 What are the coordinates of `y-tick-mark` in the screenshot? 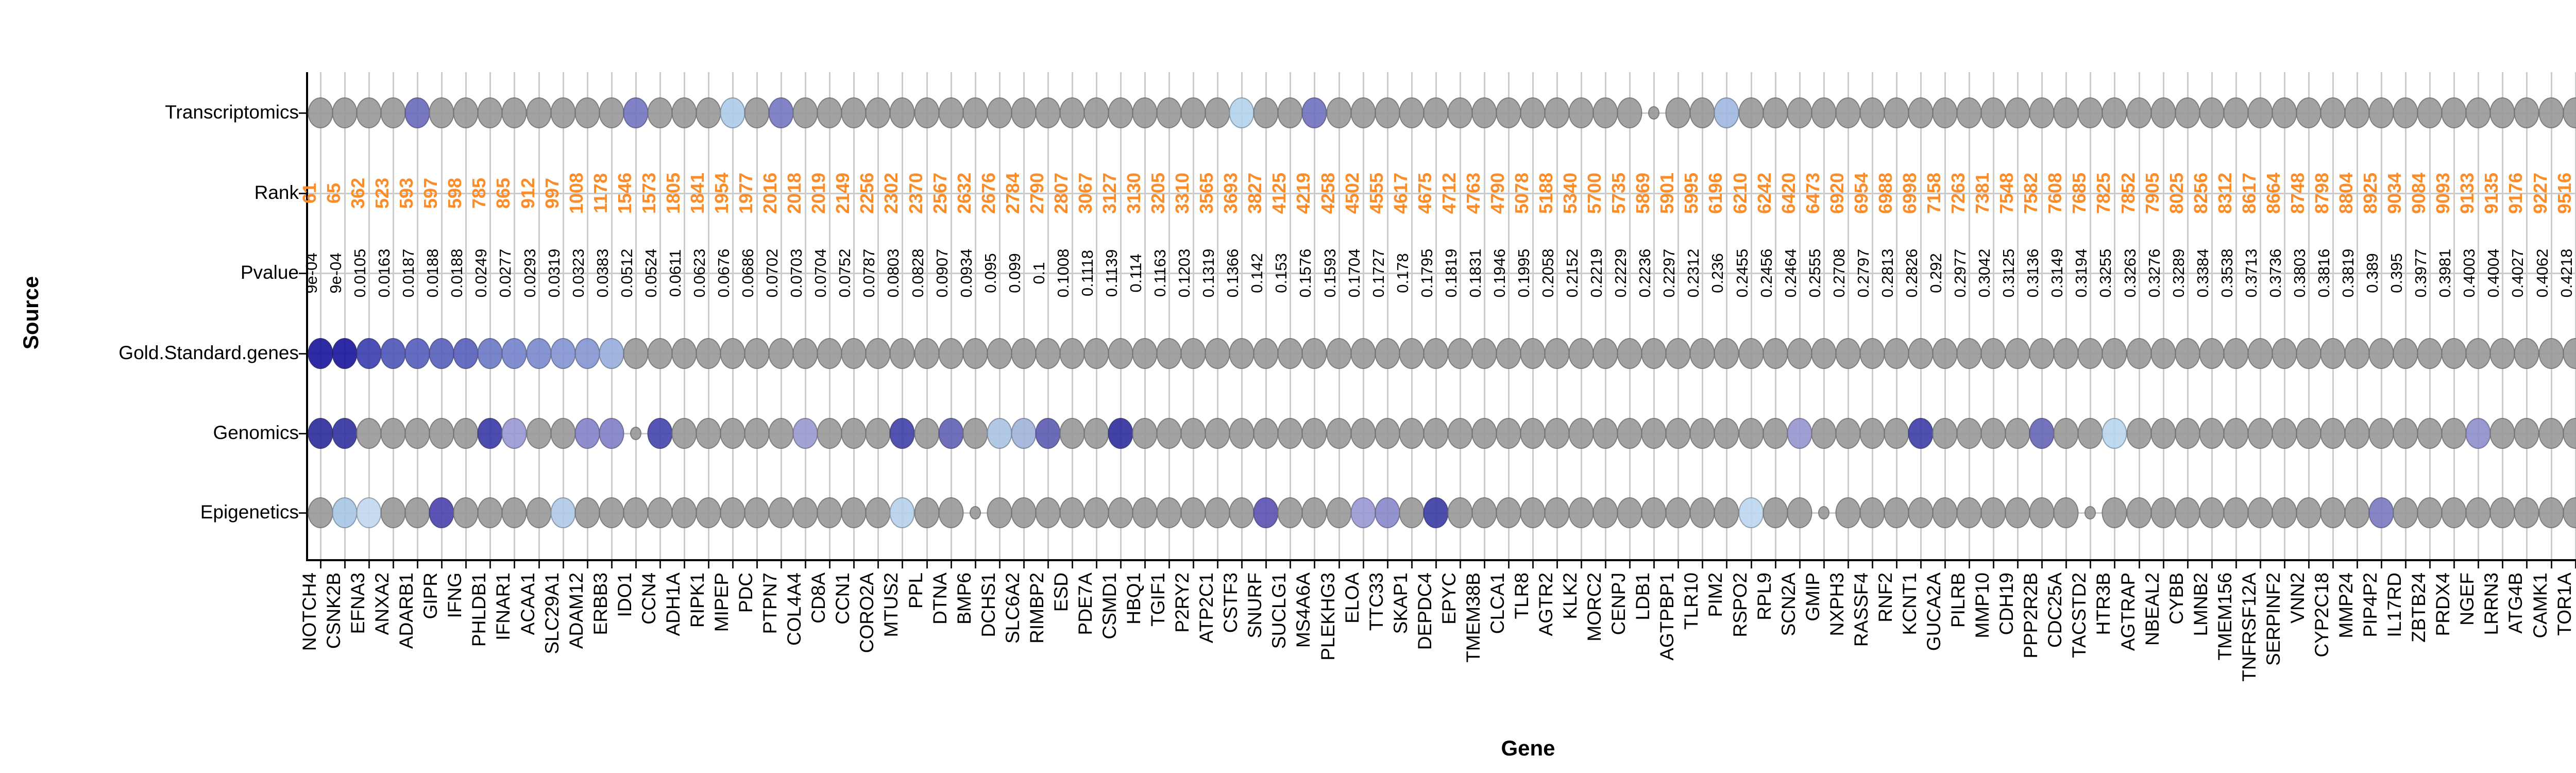 It's located at (302, 273).